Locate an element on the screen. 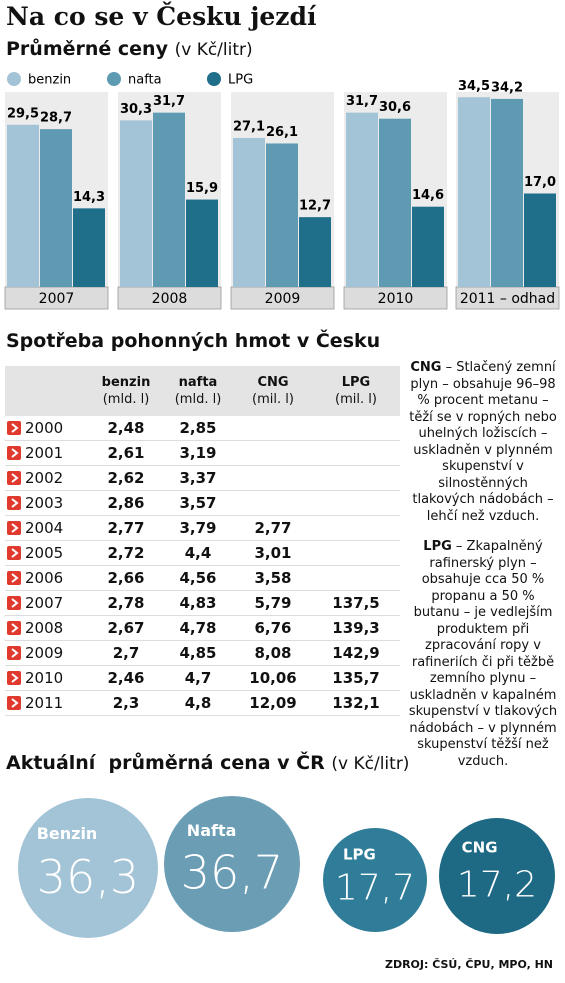 This screenshot has width=565, height=983. value: 2,72 is located at coordinates (126, 553).